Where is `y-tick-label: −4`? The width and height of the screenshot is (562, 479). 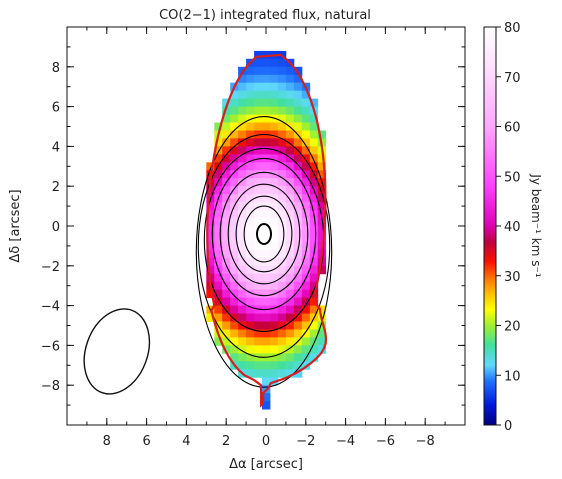
y-tick-label: −4 is located at coordinates (50, 307).